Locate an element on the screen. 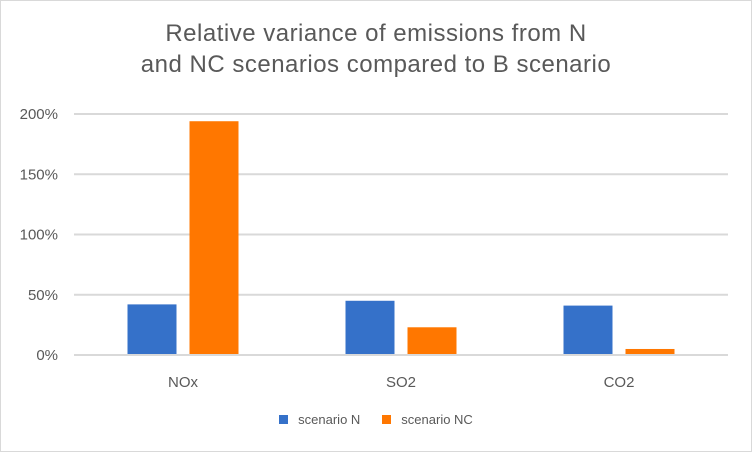  y-tick-label: 0% is located at coordinates (47, 355).